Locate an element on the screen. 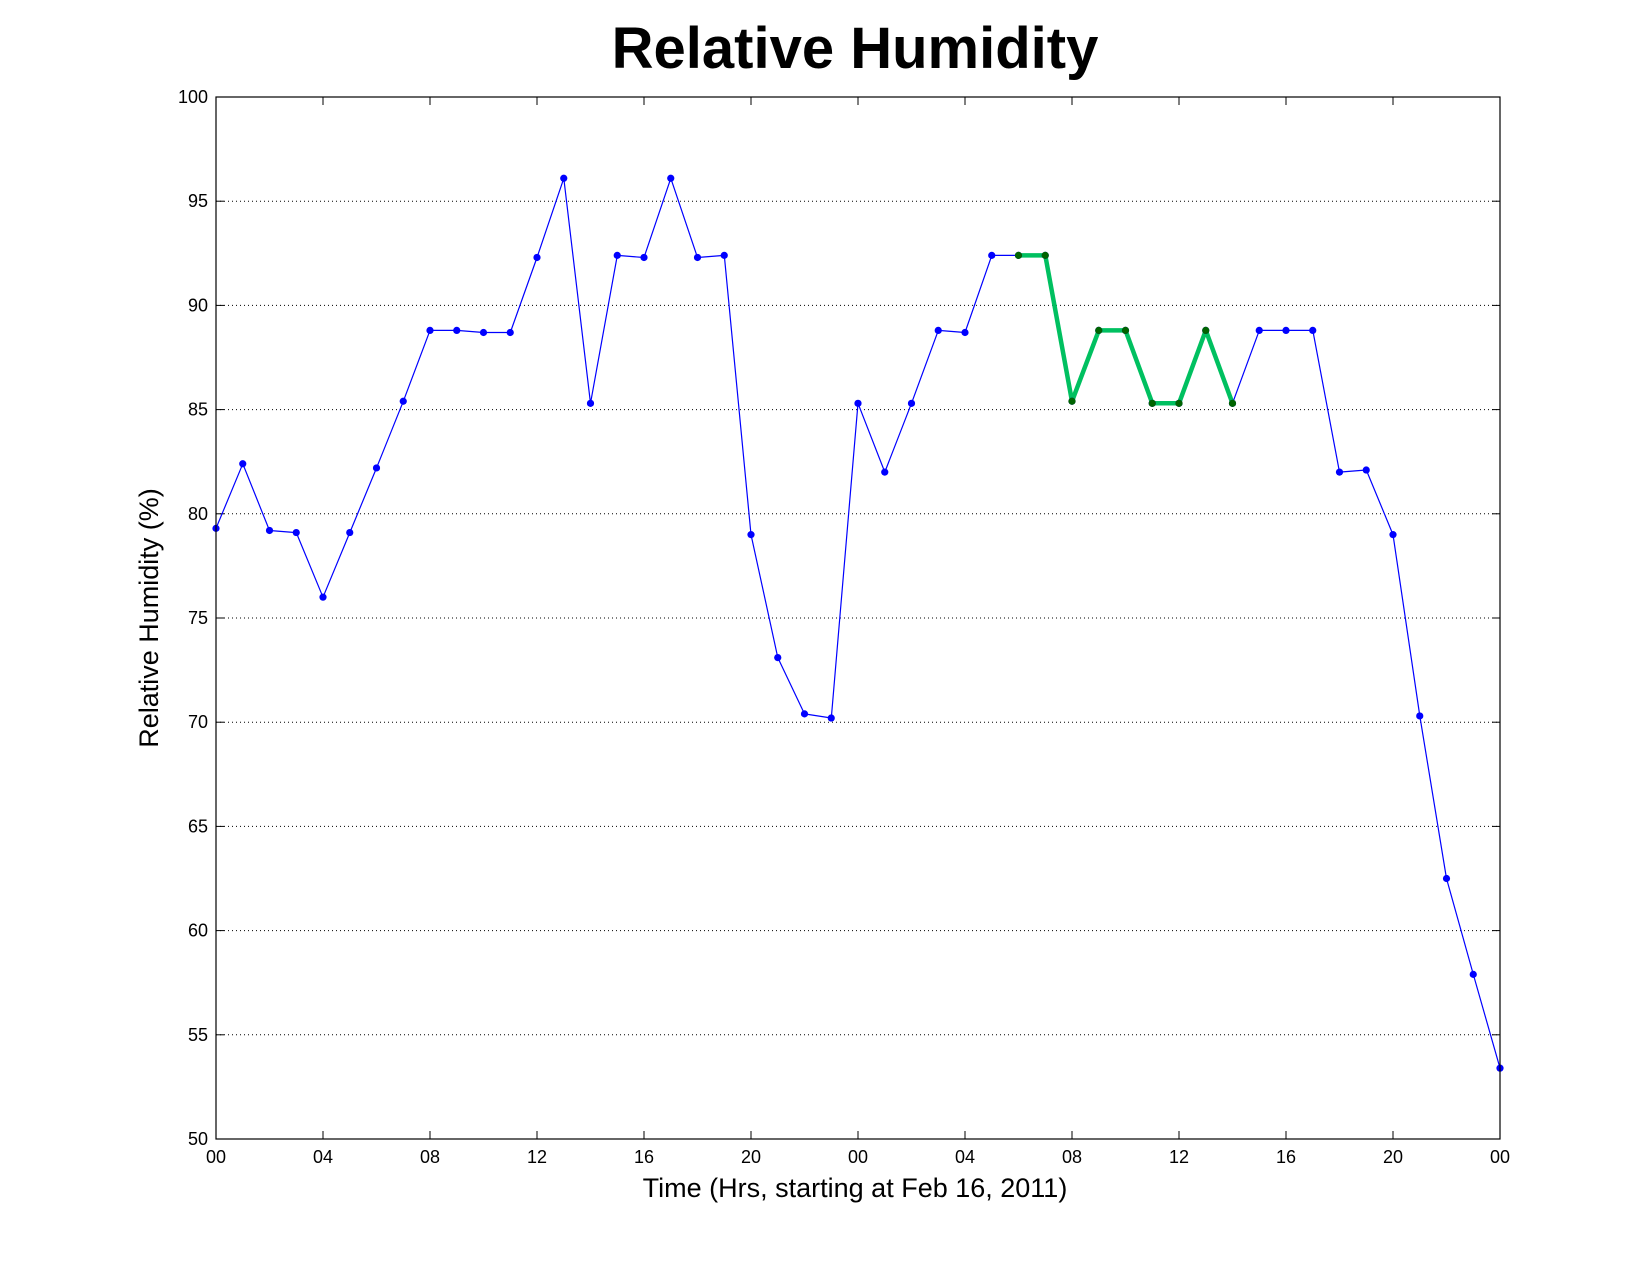  y-tick-label: 100 is located at coordinates (193, 97).